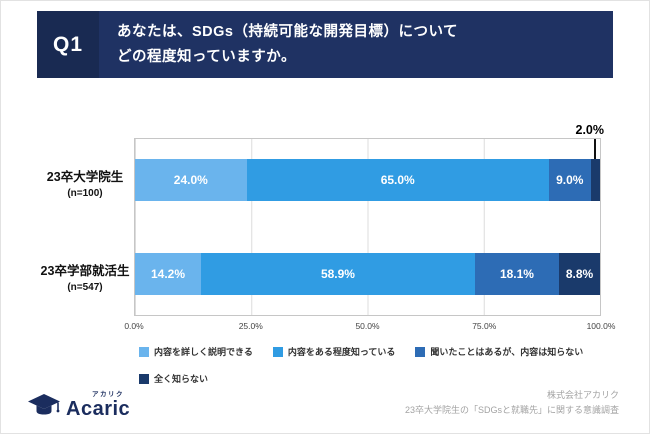  Describe the element at coordinates (595, 149) in the screenshot. I see `callout-leader-line` at that location.